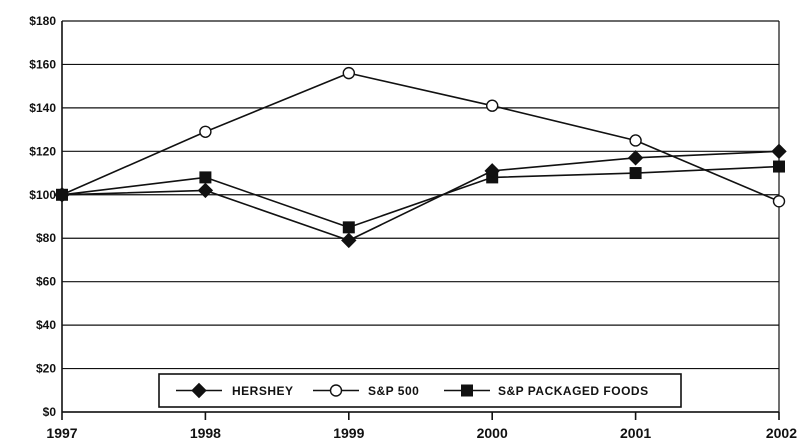  I want to click on x-tick-label: 2000, so click(492, 433).